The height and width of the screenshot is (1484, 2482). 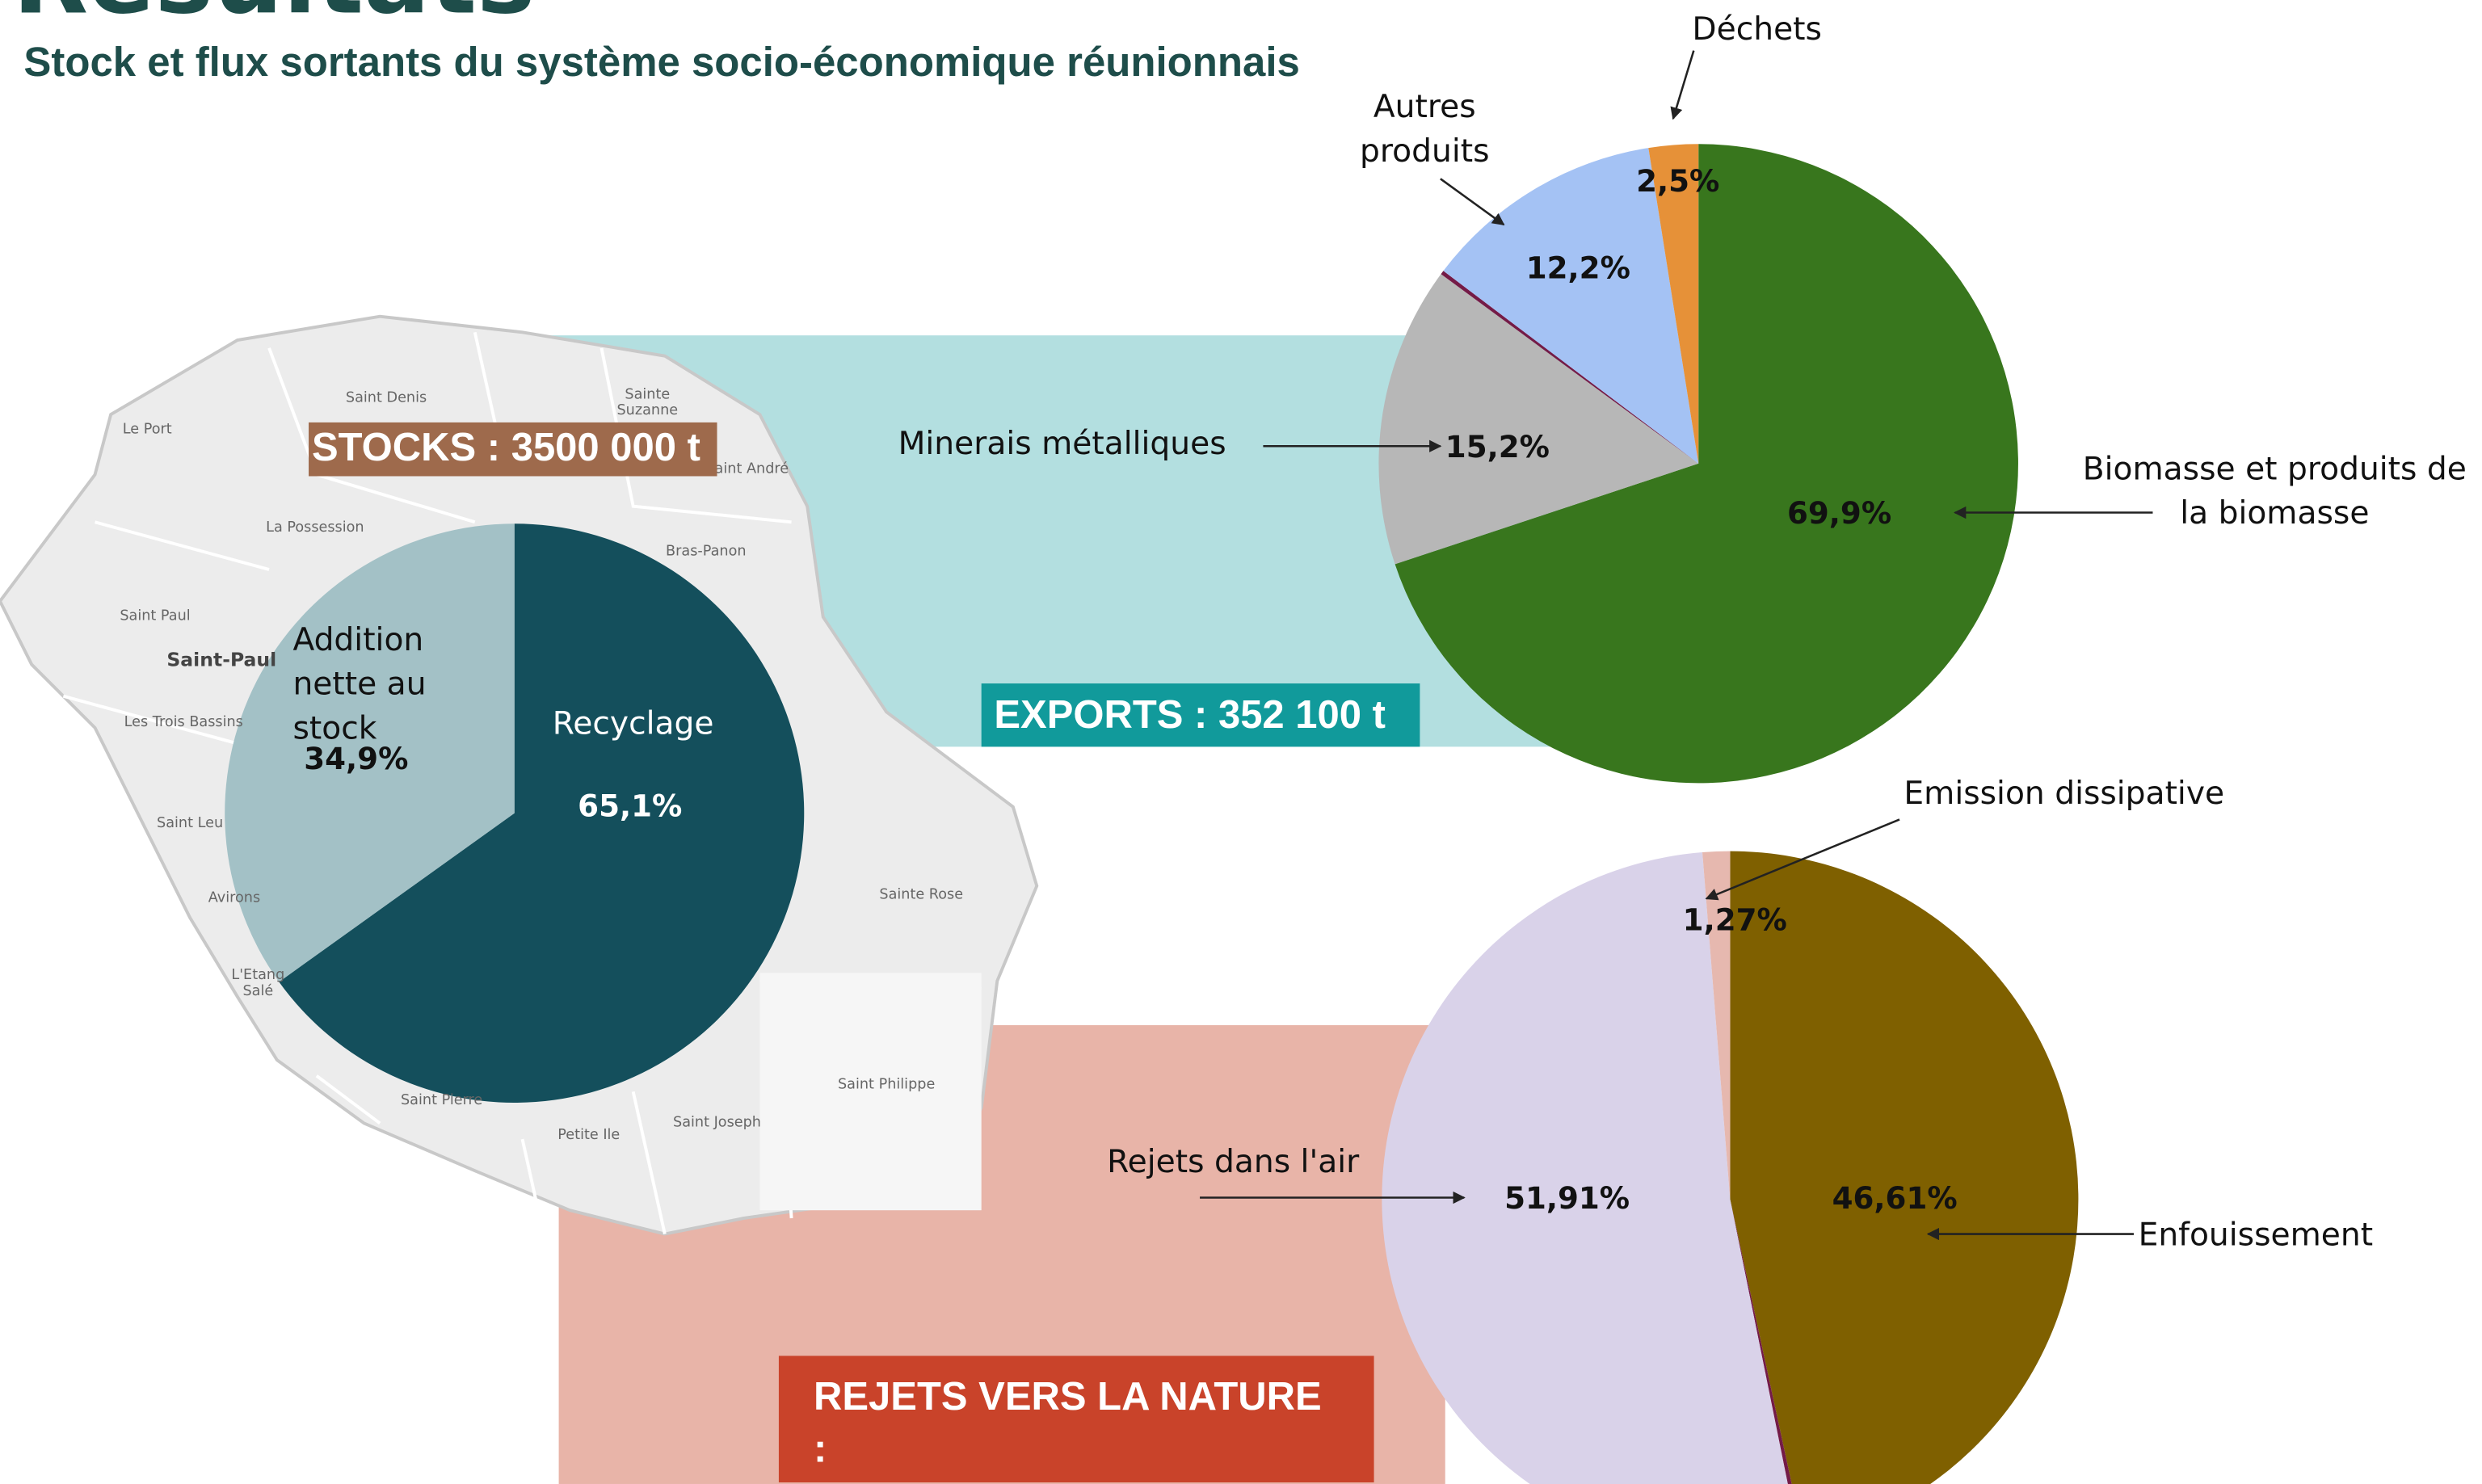 I want to click on map-label: La Possession, so click(x=315, y=528).